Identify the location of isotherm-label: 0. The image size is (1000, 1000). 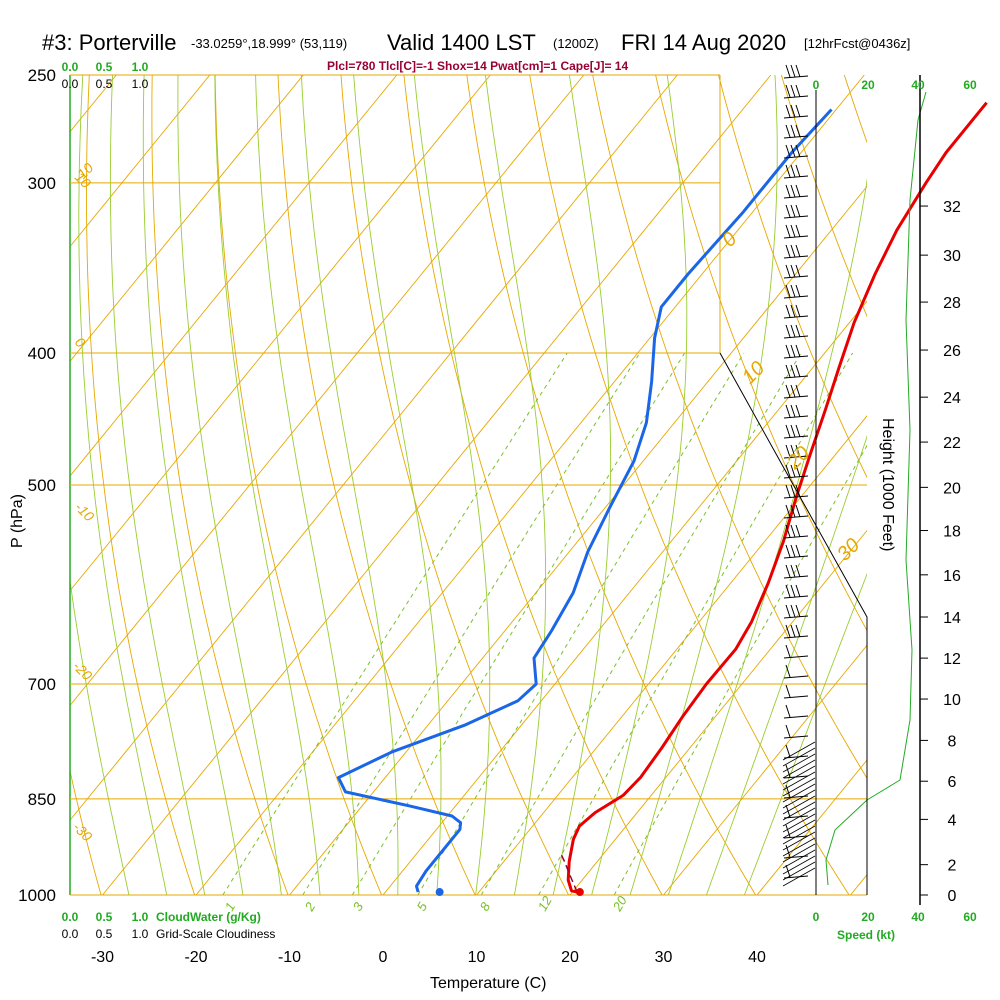
(729, 239).